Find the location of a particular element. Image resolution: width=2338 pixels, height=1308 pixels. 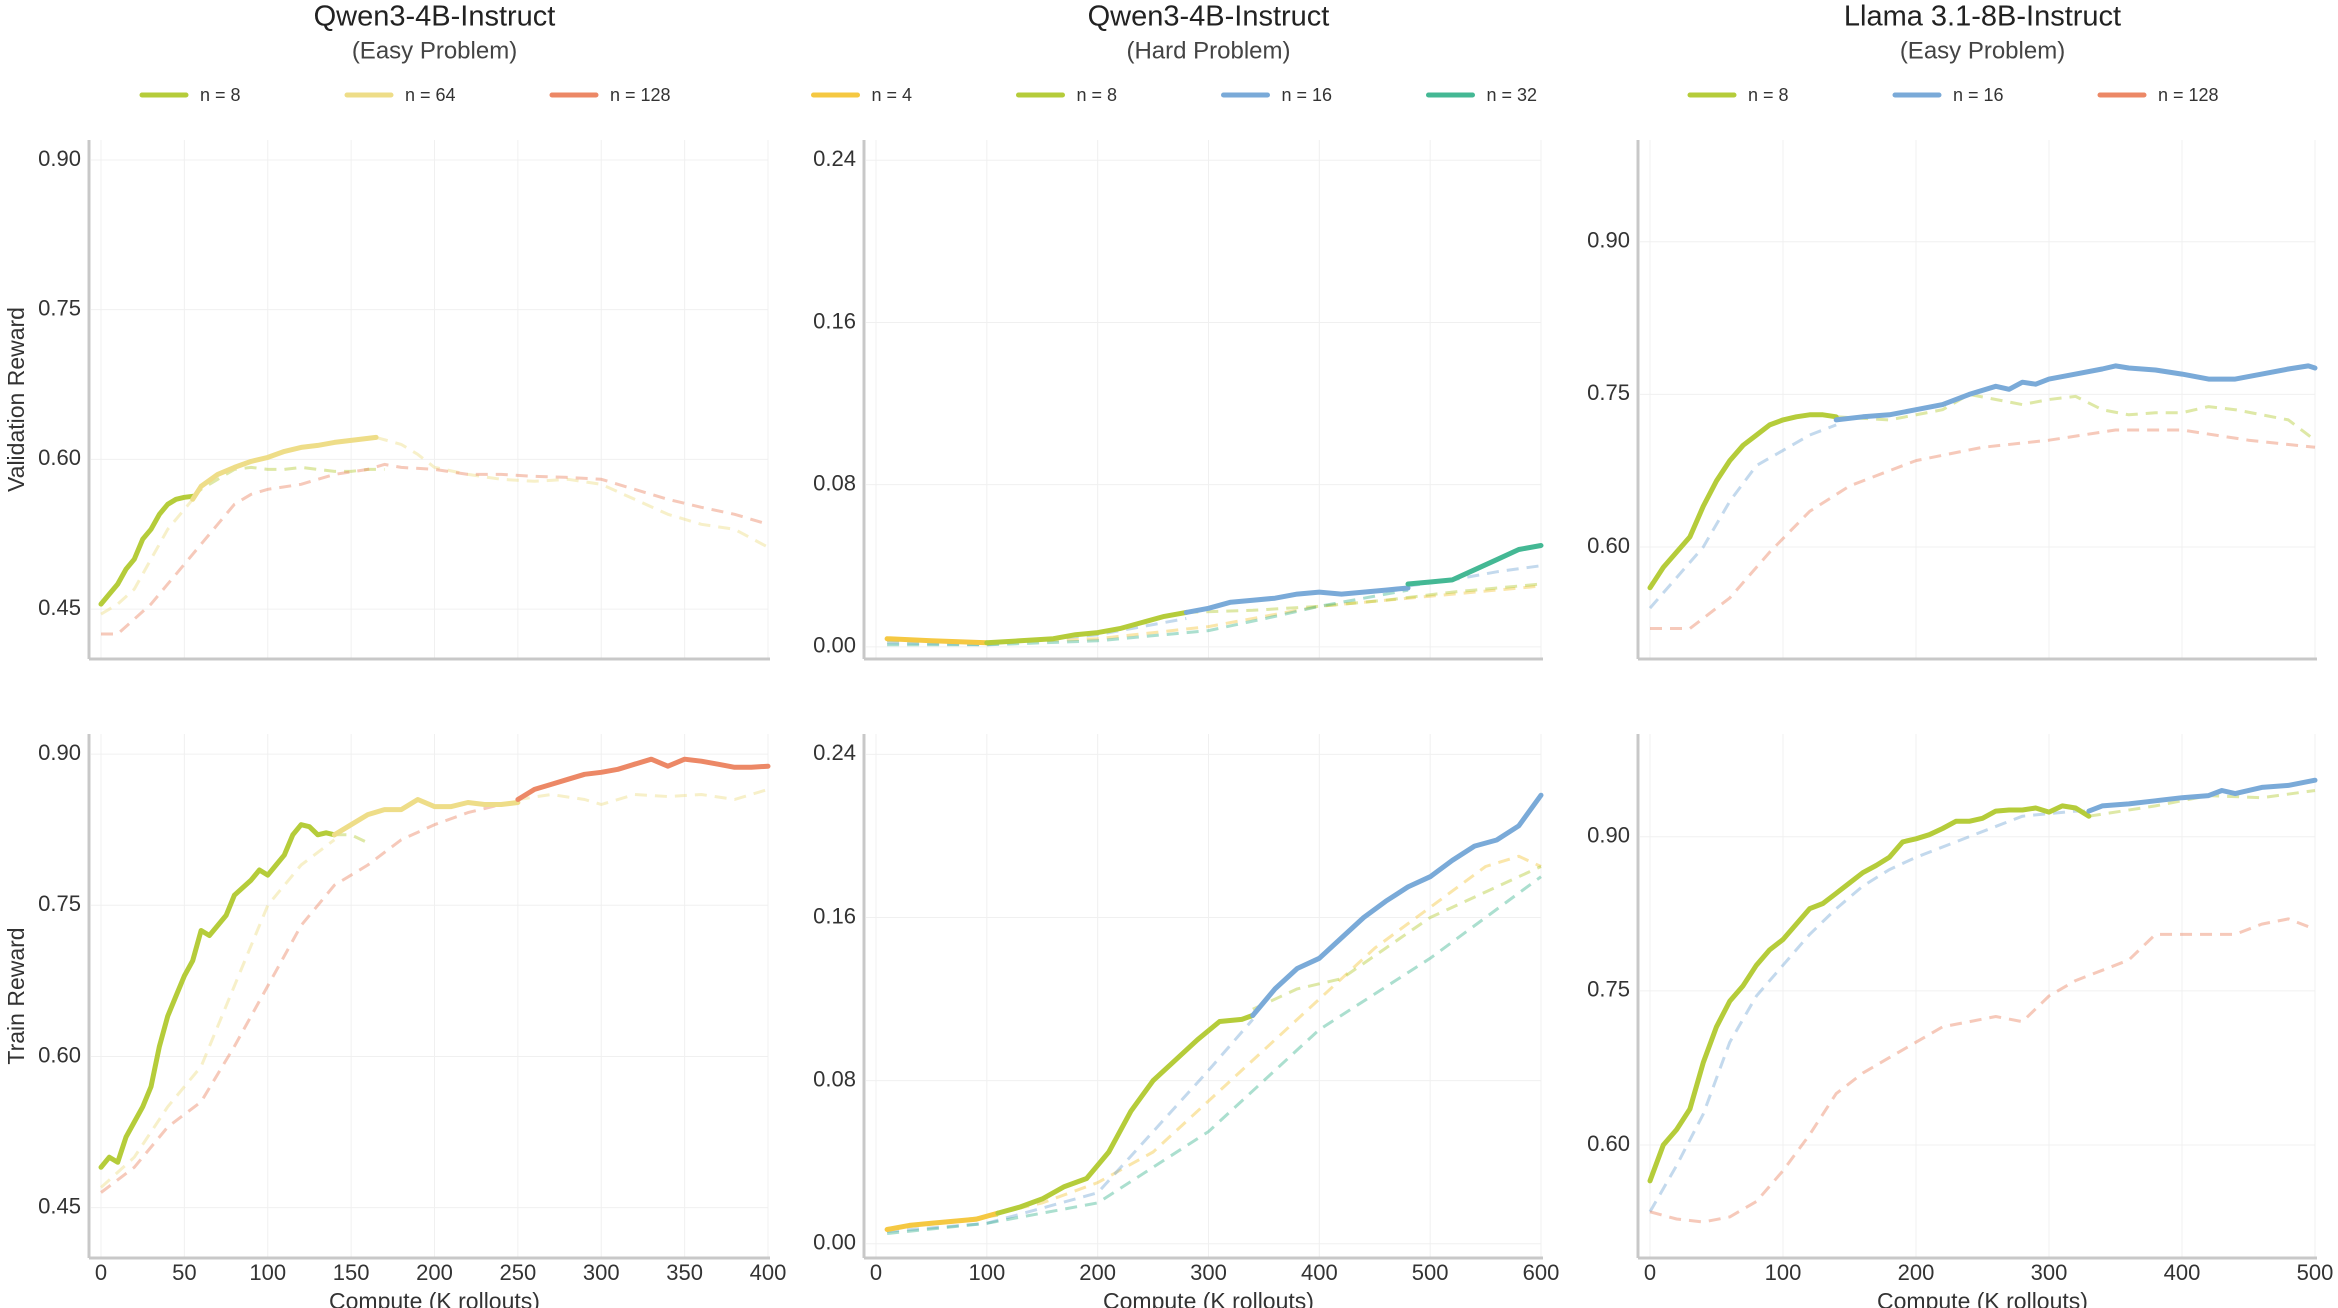

y-axis-label: Validation Reward is located at coordinates (16, 399).